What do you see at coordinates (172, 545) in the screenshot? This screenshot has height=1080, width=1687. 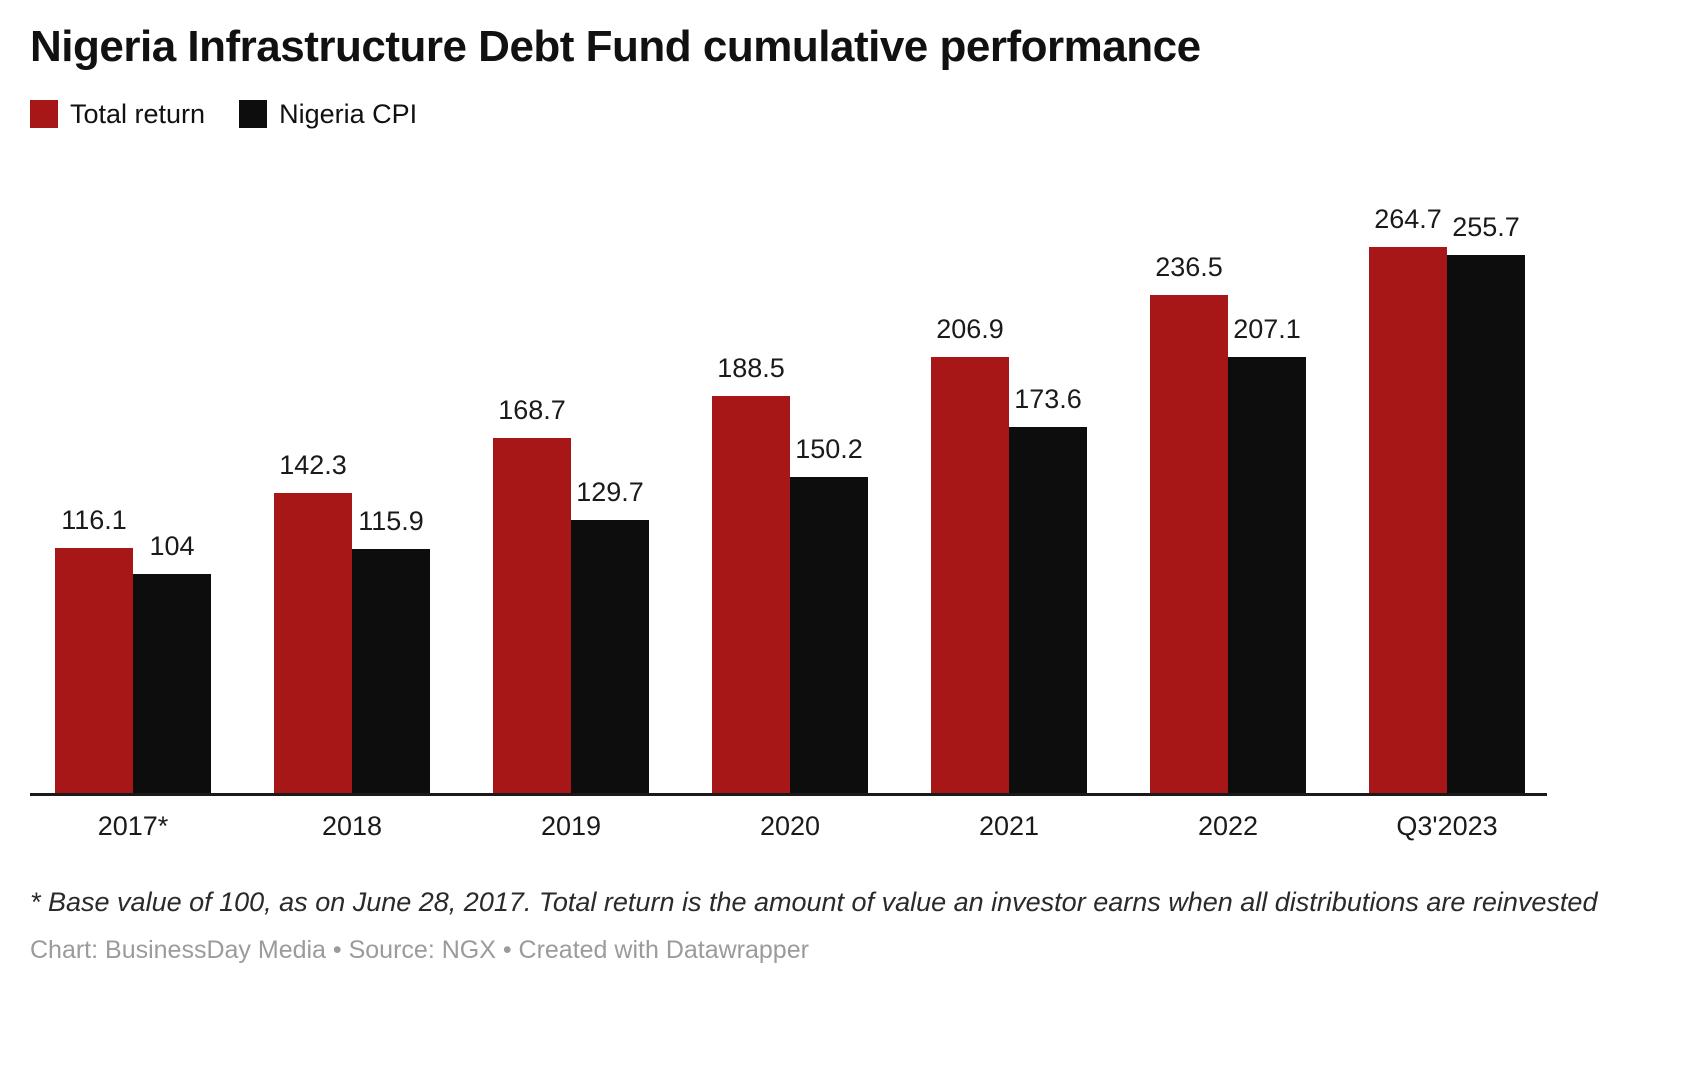 I see `value-label: 104` at bounding box center [172, 545].